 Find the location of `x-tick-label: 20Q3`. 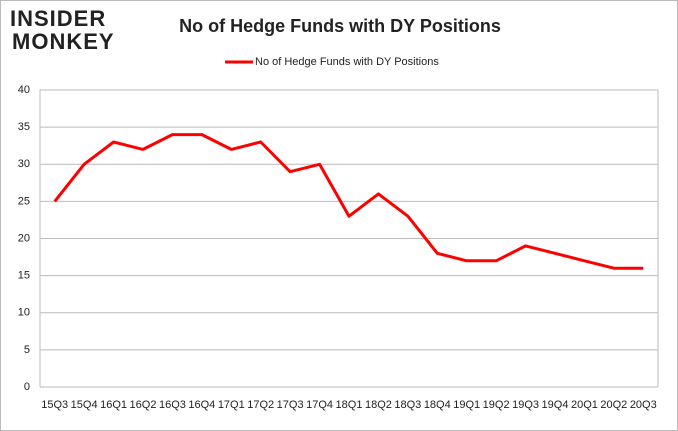

x-tick-label: 20Q3 is located at coordinates (643, 405).